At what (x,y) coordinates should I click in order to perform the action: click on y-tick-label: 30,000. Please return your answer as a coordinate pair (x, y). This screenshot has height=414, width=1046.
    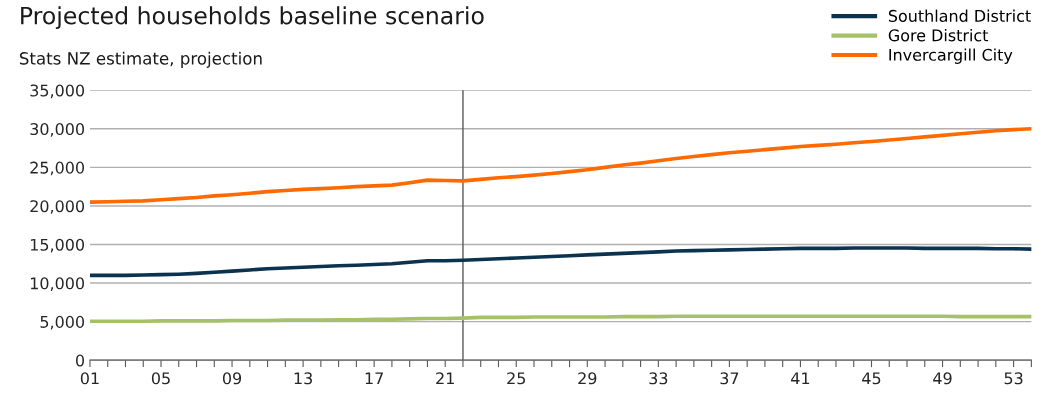
    Looking at the image, I should click on (57, 130).